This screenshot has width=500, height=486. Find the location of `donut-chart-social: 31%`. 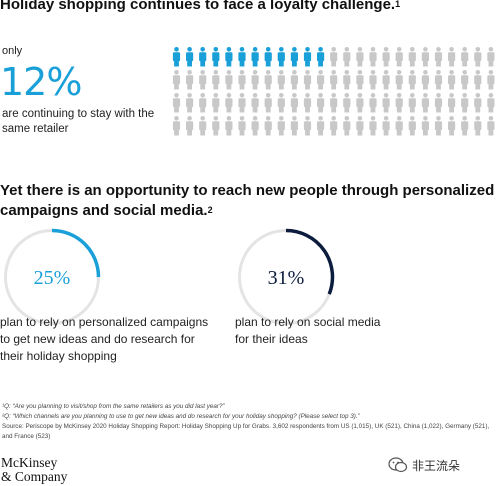

donut-chart-social: 31% is located at coordinates (286, 276).